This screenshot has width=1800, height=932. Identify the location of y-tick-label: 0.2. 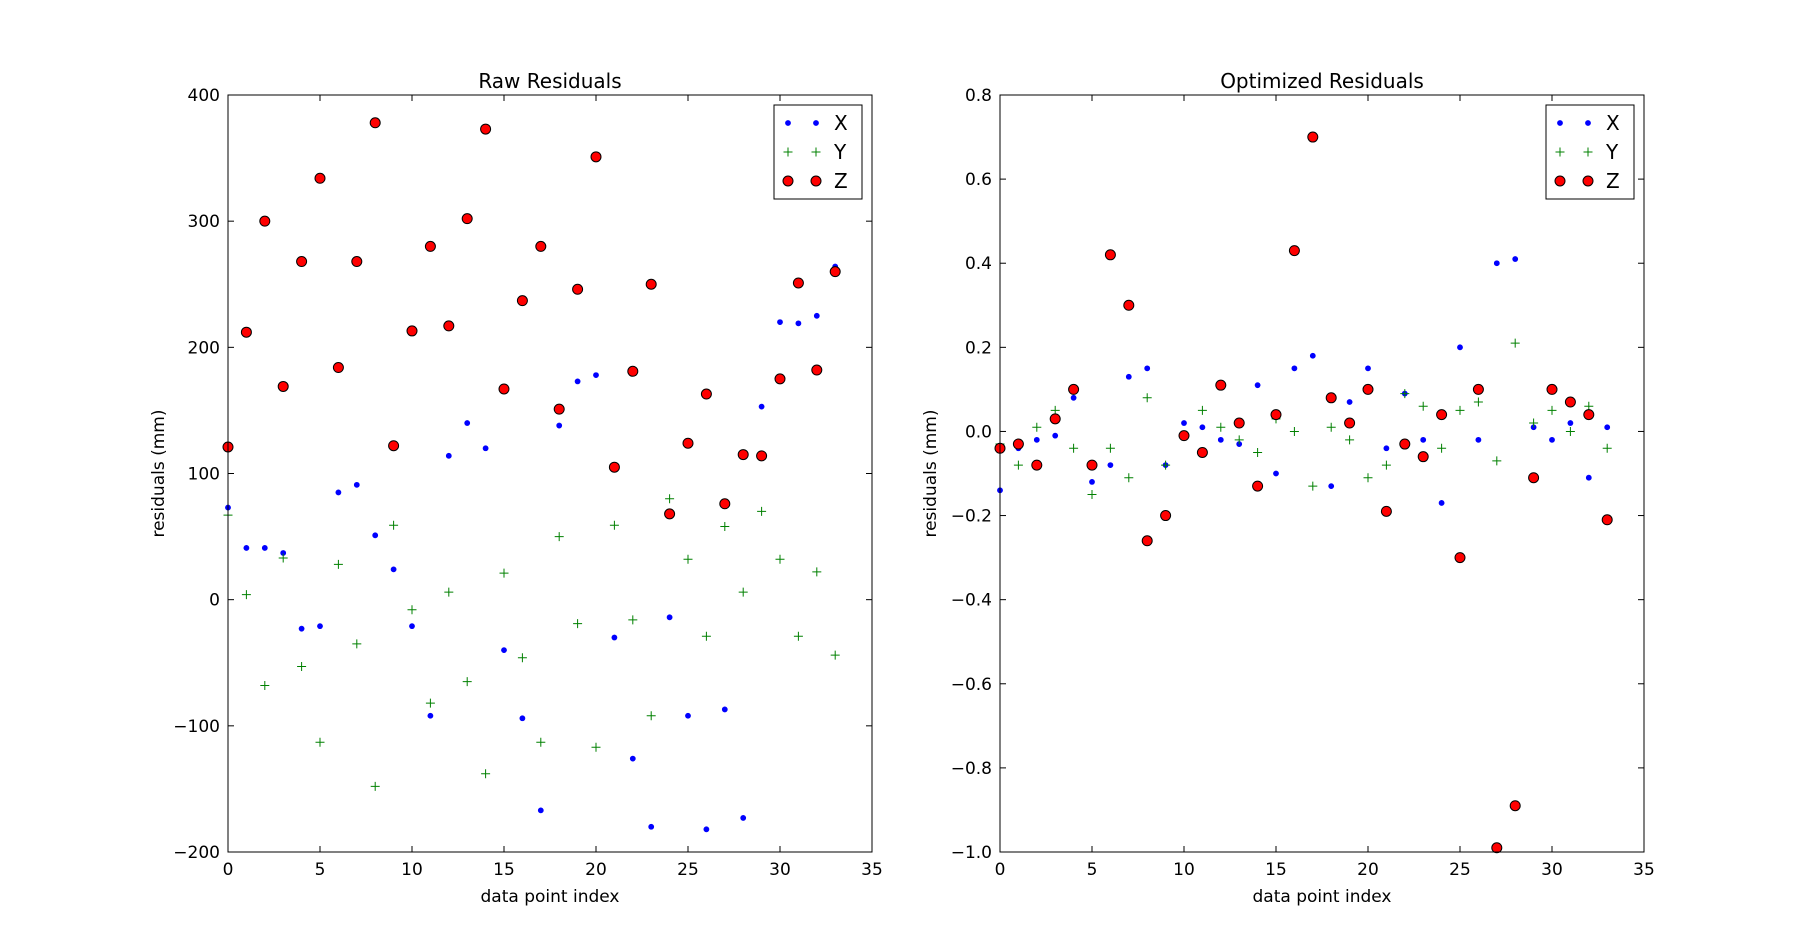
(978, 348).